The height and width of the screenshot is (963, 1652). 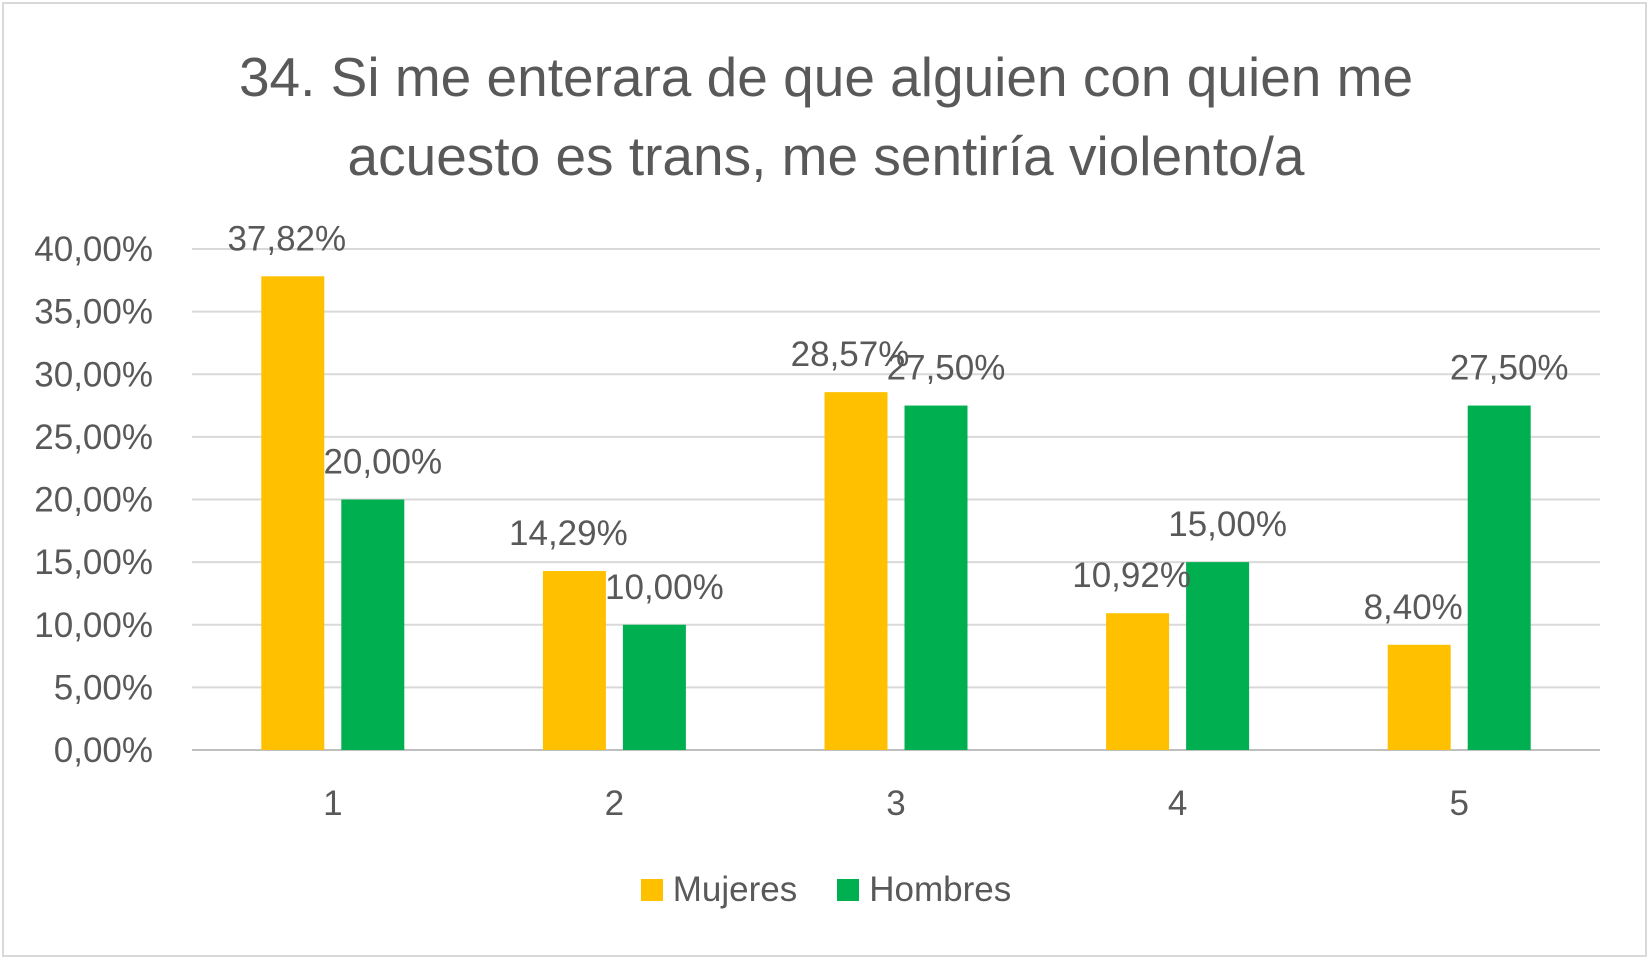 I want to click on chart-title-line-2: acuesto es trans, me sentiría violento/a, so click(x=826, y=156).